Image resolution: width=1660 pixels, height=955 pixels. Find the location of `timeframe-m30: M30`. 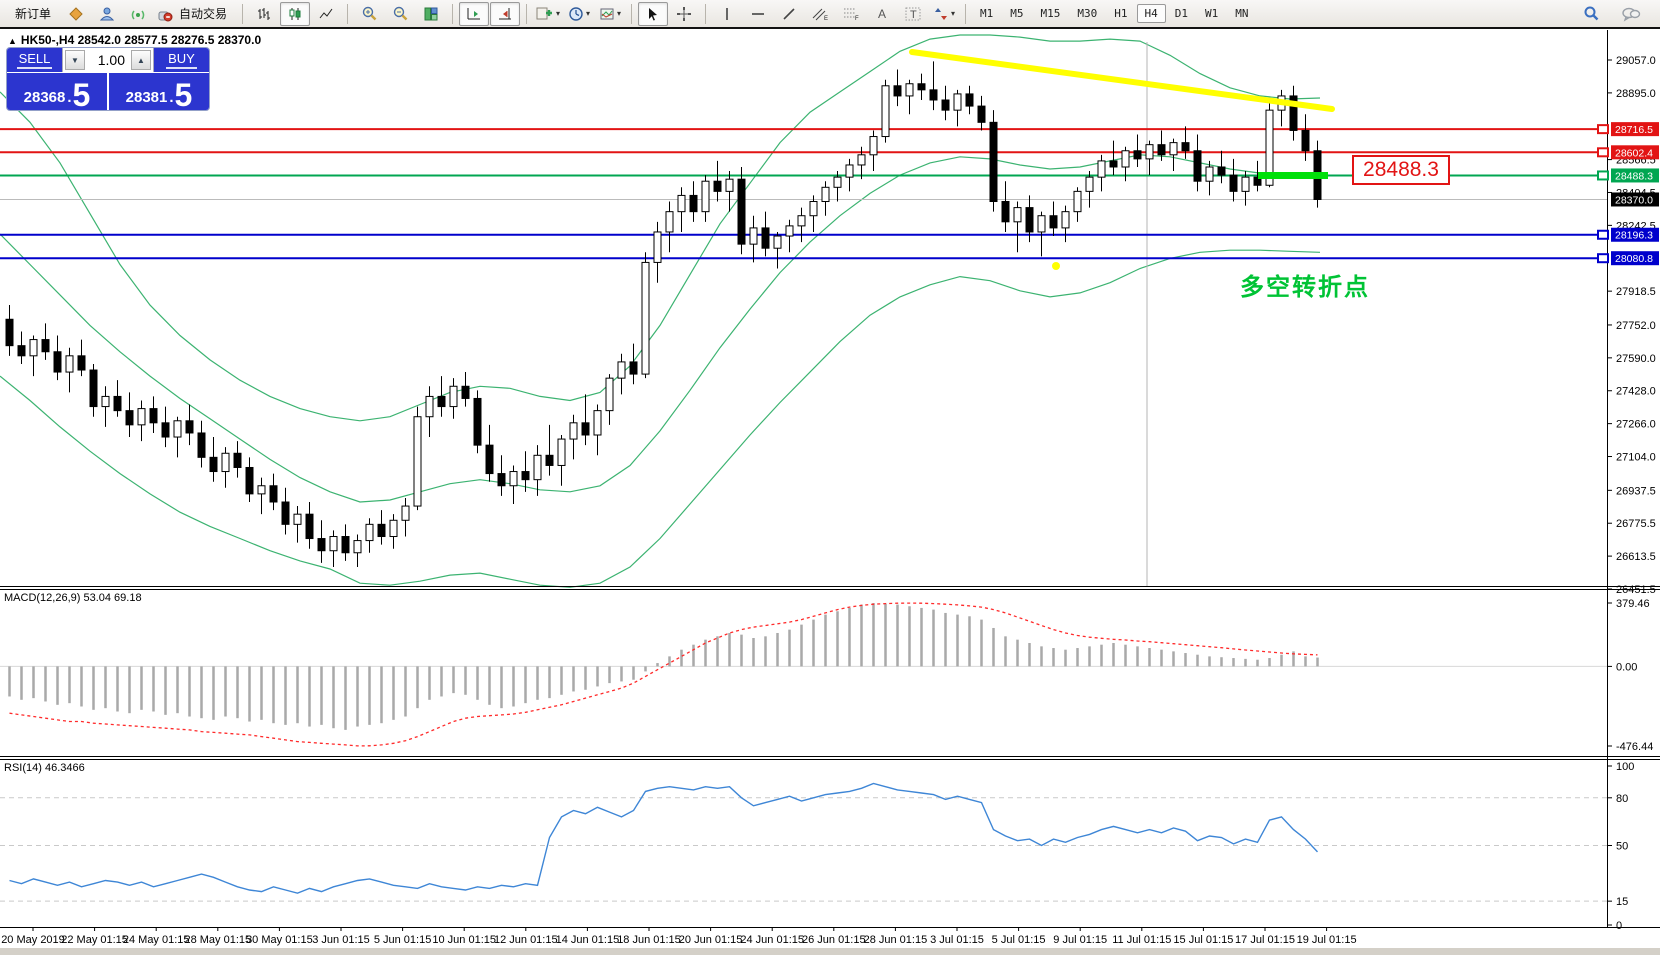

timeframe-m30: M30 is located at coordinates (1087, 13).